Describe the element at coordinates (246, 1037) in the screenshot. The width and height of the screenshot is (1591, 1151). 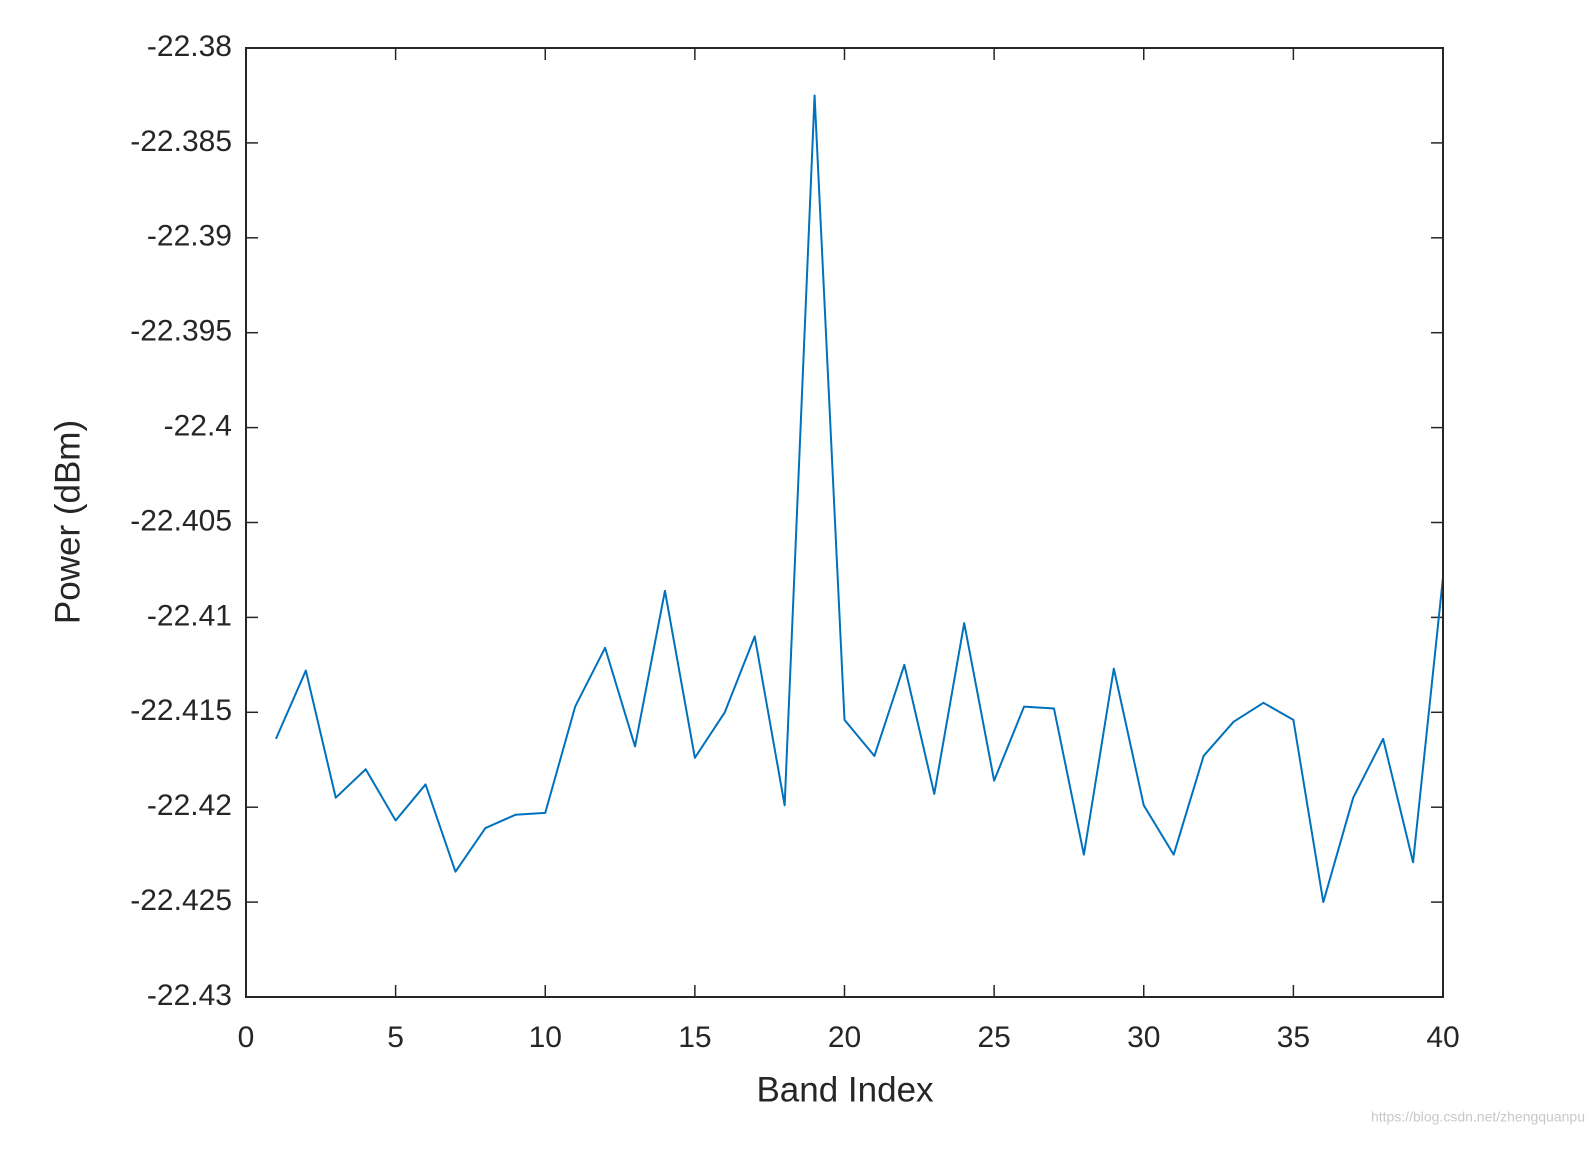
I see `x-tick-label: 0` at that location.